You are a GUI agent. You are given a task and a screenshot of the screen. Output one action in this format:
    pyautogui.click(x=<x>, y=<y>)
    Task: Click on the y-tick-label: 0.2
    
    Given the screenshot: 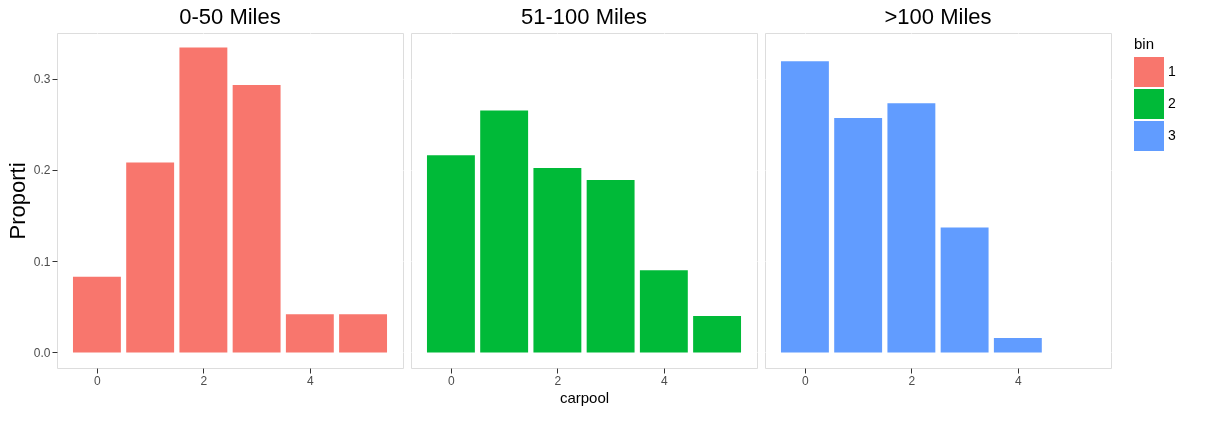 What is the action you would take?
    pyautogui.click(x=42, y=170)
    